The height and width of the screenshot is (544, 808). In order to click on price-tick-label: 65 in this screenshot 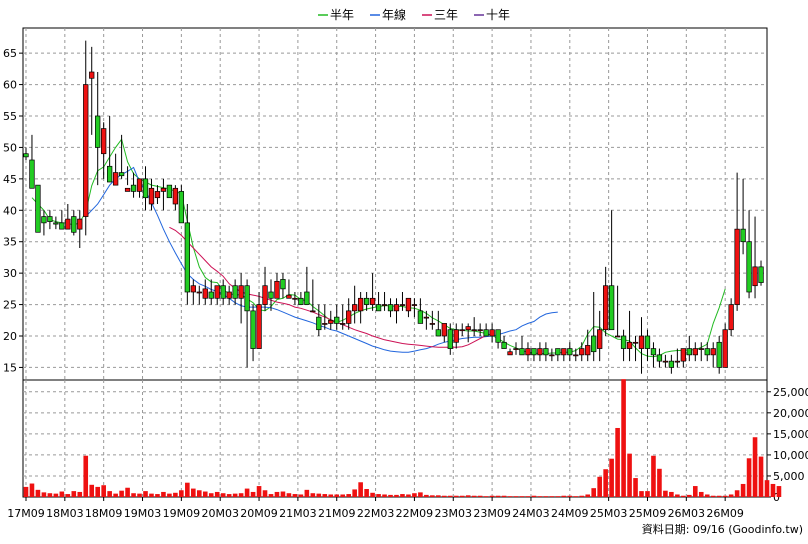, I will do `click(10, 53)`.